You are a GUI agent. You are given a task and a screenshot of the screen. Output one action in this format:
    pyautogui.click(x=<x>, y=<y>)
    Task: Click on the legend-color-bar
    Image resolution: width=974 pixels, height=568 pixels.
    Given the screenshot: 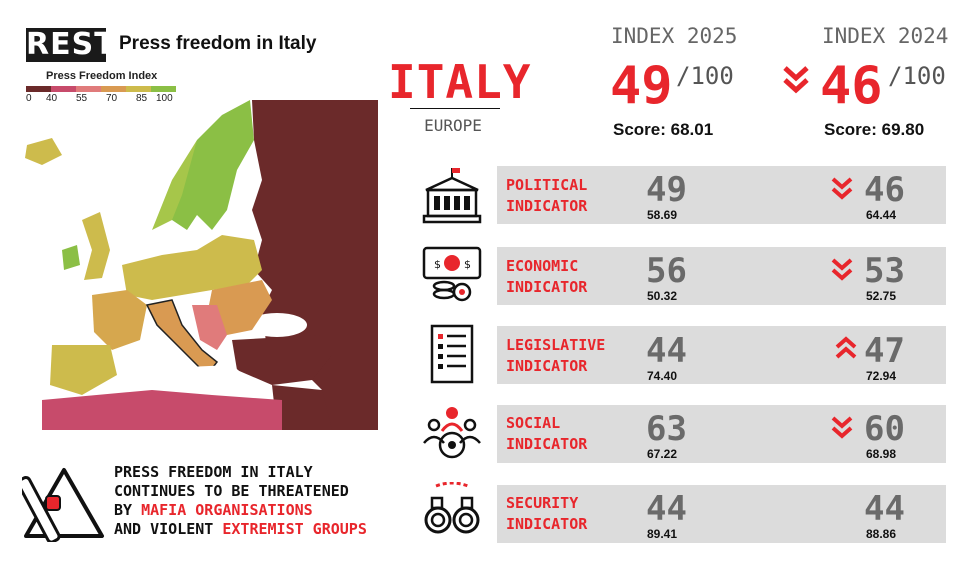 What is the action you would take?
    pyautogui.click(x=101, y=89)
    